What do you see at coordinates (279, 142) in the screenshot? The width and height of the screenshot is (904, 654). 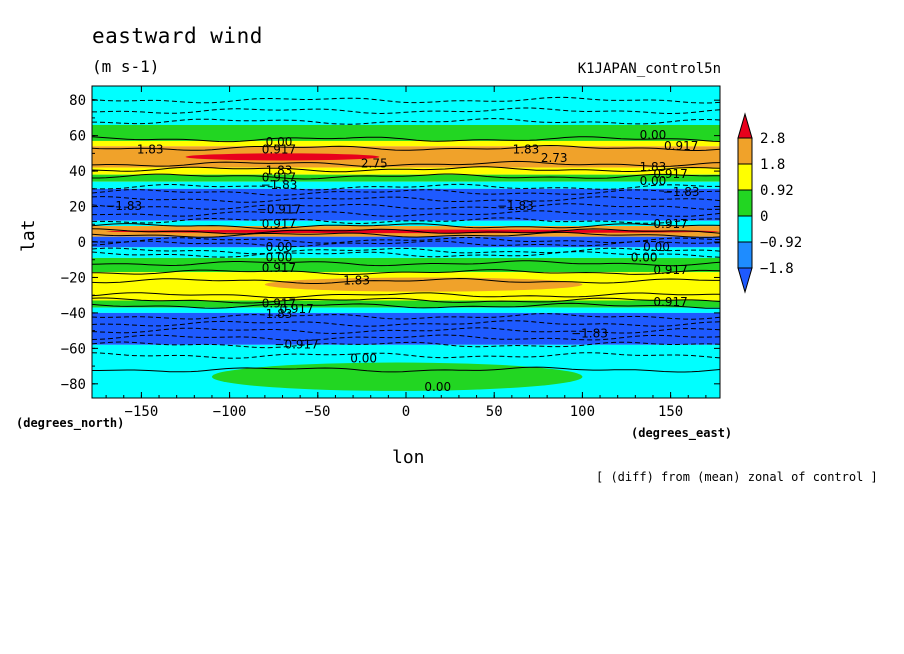 I see `contour-label-0: 0.00` at bounding box center [279, 142].